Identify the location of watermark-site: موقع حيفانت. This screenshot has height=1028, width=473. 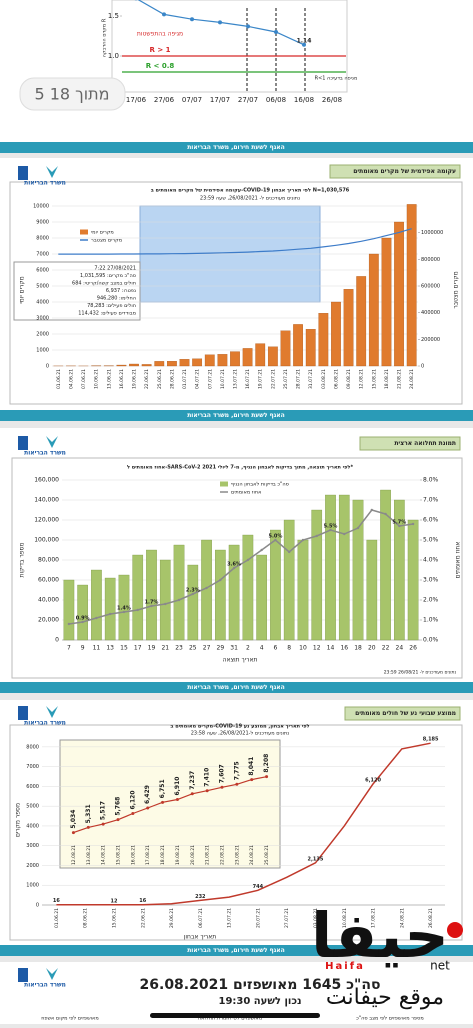
(385, 997).